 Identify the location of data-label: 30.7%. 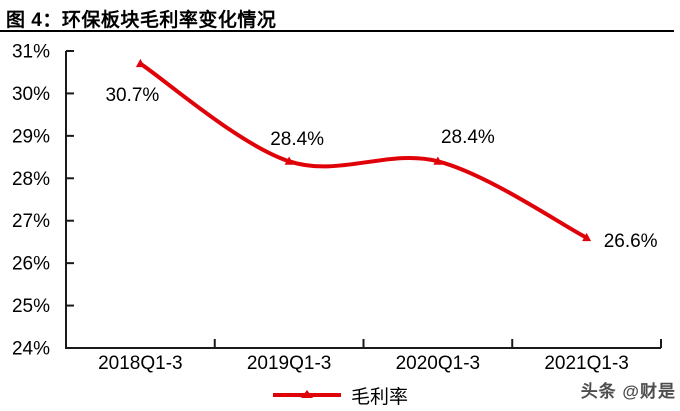
(132, 95).